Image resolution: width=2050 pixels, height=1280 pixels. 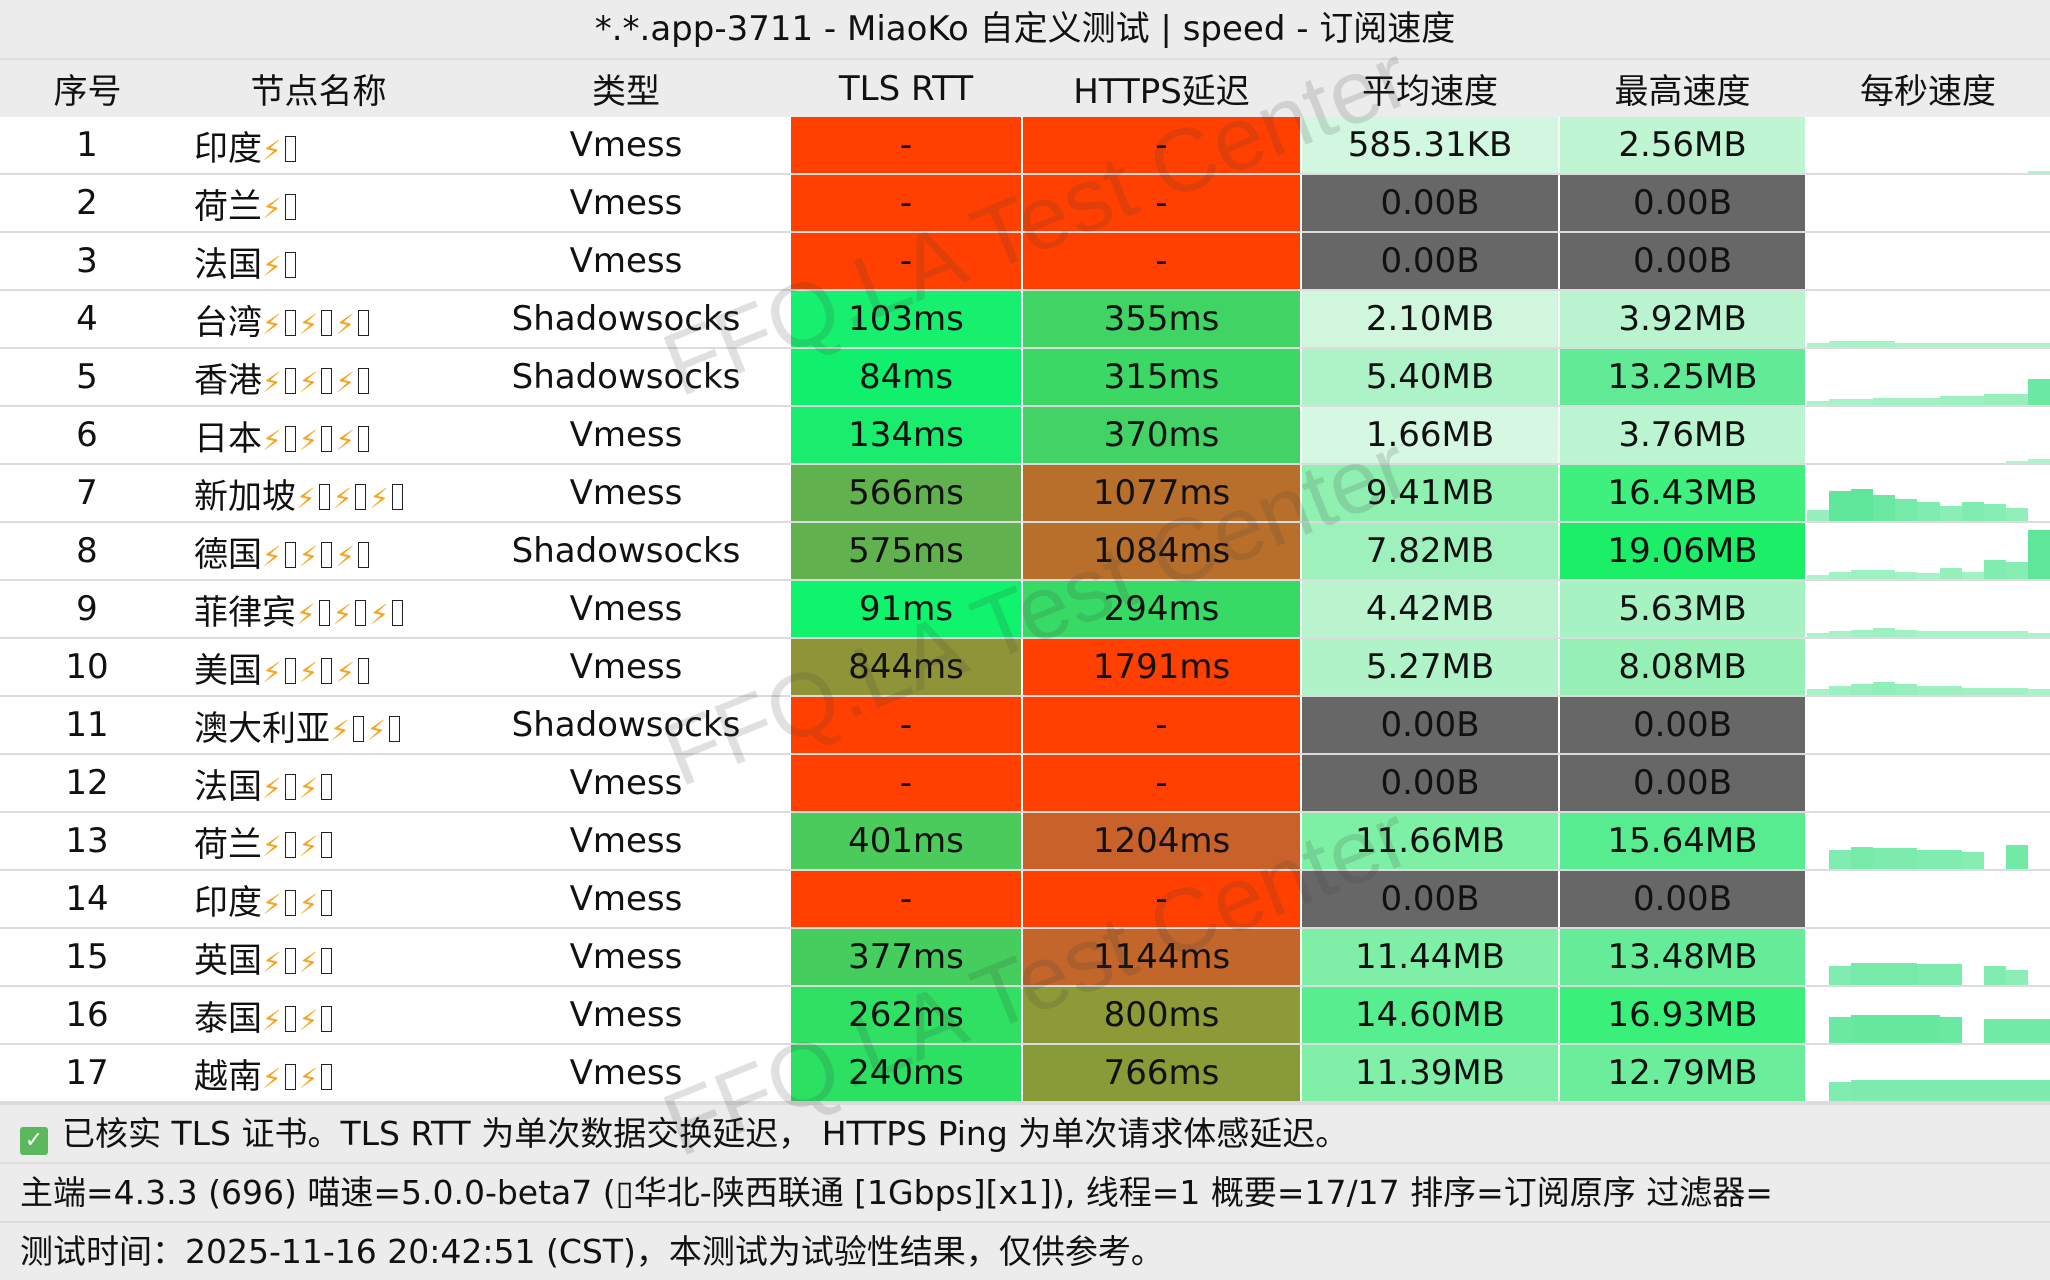 What do you see at coordinates (228, 670) in the screenshot?
I see `node-name-text: 美国` at bounding box center [228, 670].